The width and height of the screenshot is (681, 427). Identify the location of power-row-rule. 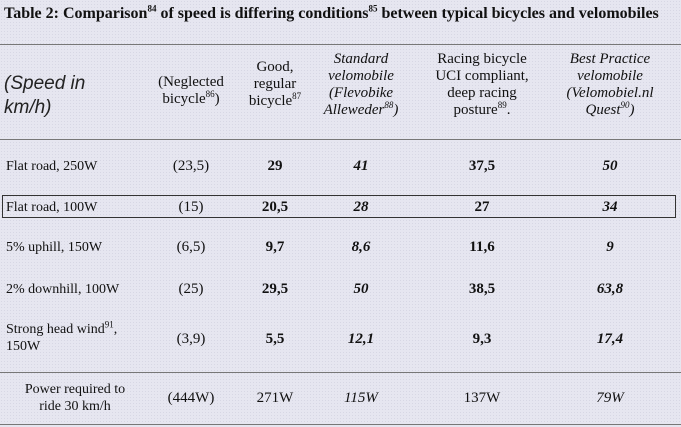
(340, 372).